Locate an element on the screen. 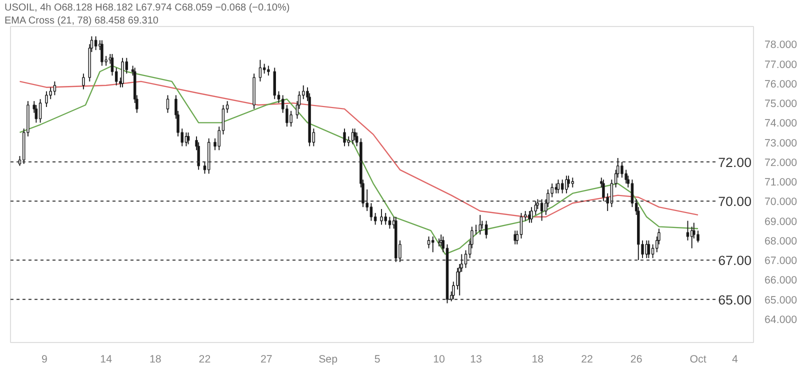 Image resolution: width=800 pixels, height=368 pixels. y-tick-label: 66.000 is located at coordinates (781, 280).